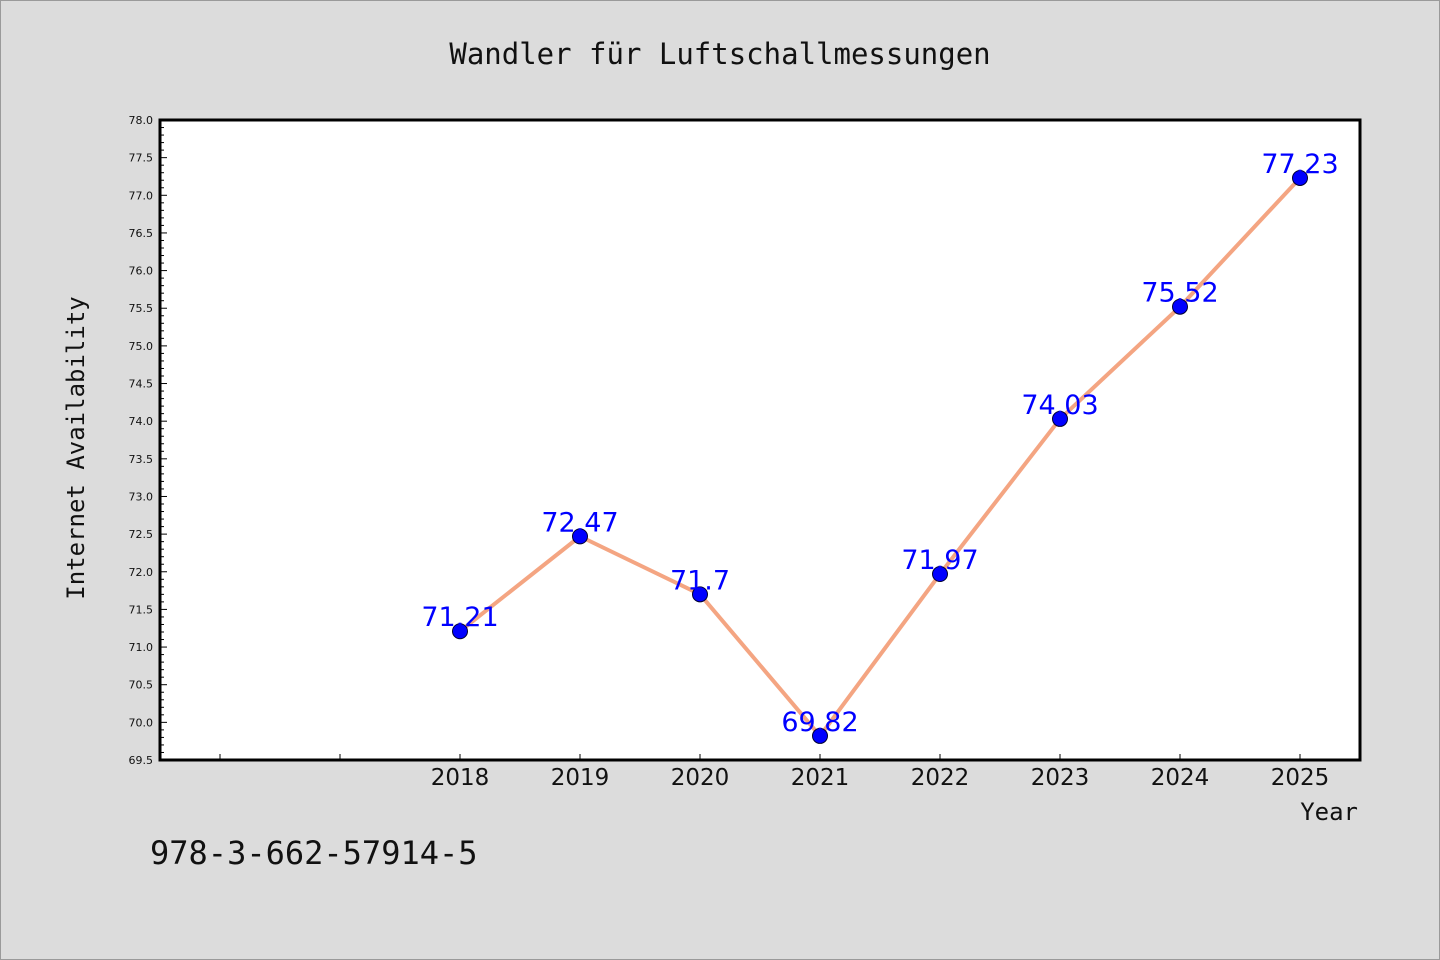 Image resolution: width=1440 pixels, height=960 pixels. What do you see at coordinates (460, 778) in the screenshot?
I see `x-tick-label: 2018` at bounding box center [460, 778].